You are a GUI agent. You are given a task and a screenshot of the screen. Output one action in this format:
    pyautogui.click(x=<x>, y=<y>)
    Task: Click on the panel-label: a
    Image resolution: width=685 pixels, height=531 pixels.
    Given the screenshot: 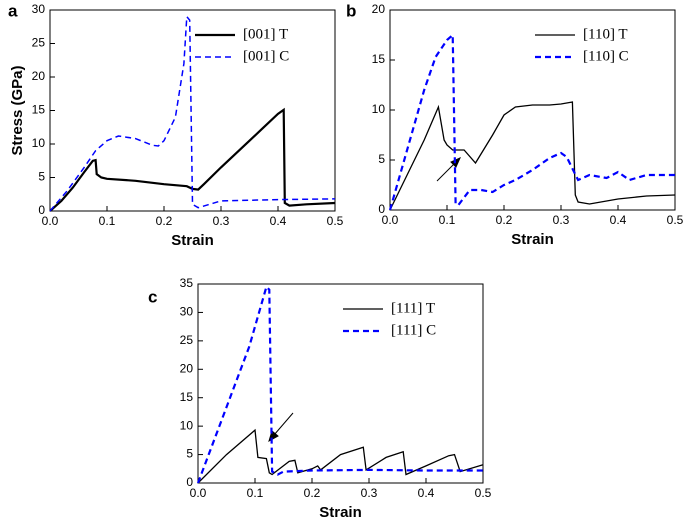 What is the action you would take?
    pyautogui.click(x=13, y=10)
    